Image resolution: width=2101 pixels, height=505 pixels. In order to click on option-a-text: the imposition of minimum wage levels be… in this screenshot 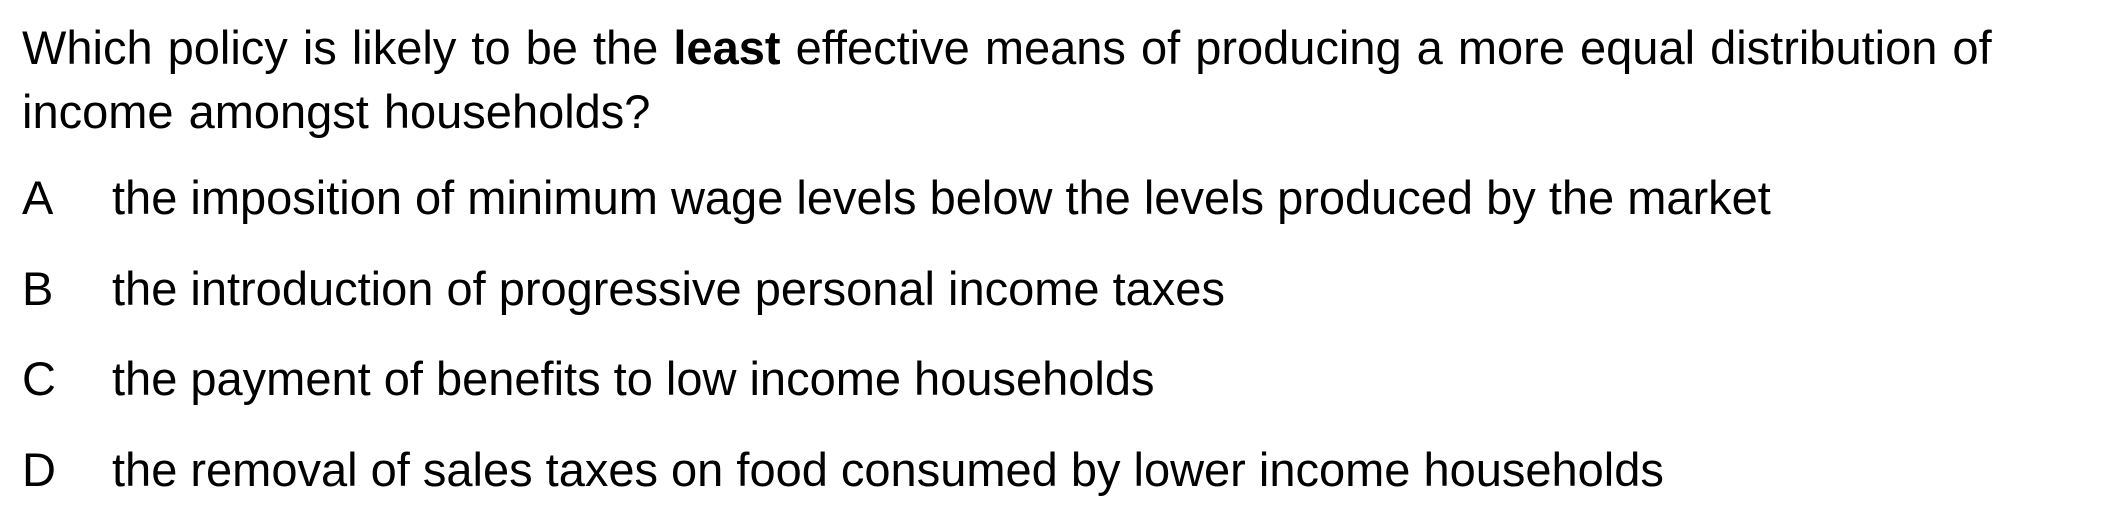, I will do `click(941, 197)`.